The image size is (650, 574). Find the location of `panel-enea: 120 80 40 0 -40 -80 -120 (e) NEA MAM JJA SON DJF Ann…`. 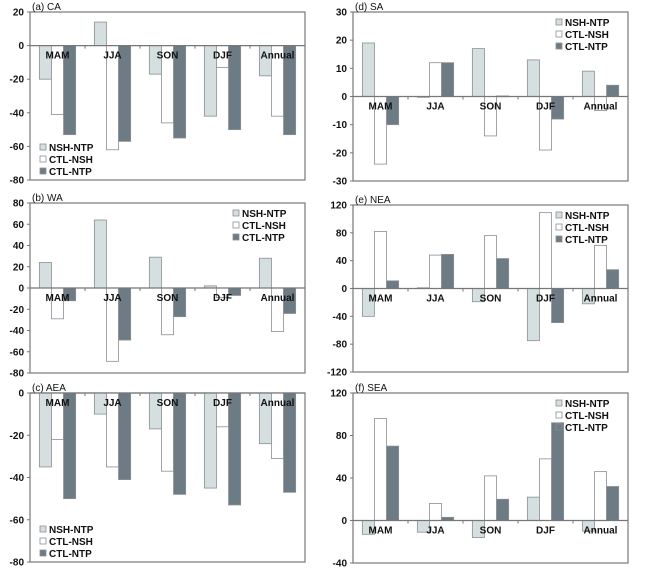

panel-enea: 120 80 40 0 -40 -80 -120 (e) NEA MAM JJA SON DJF Ann… is located at coordinates (478, 287).